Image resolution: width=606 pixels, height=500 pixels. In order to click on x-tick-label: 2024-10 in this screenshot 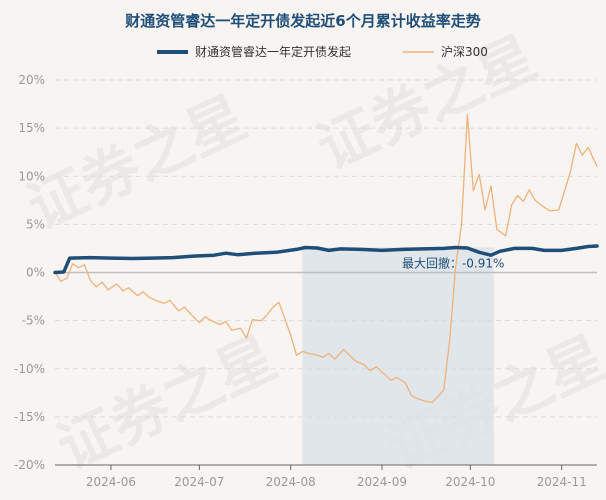, I will do `click(470, 482)`.